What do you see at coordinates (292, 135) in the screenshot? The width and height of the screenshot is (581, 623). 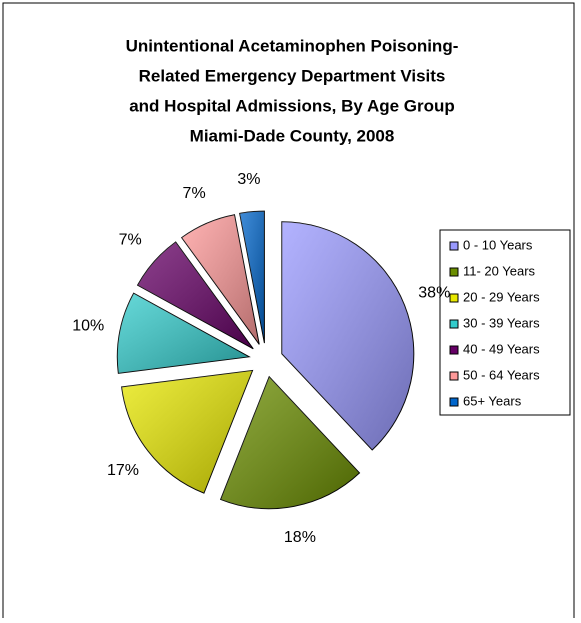 I see `chart-title: Miami-Dade County, 2008` at bounding box center [292, 135].